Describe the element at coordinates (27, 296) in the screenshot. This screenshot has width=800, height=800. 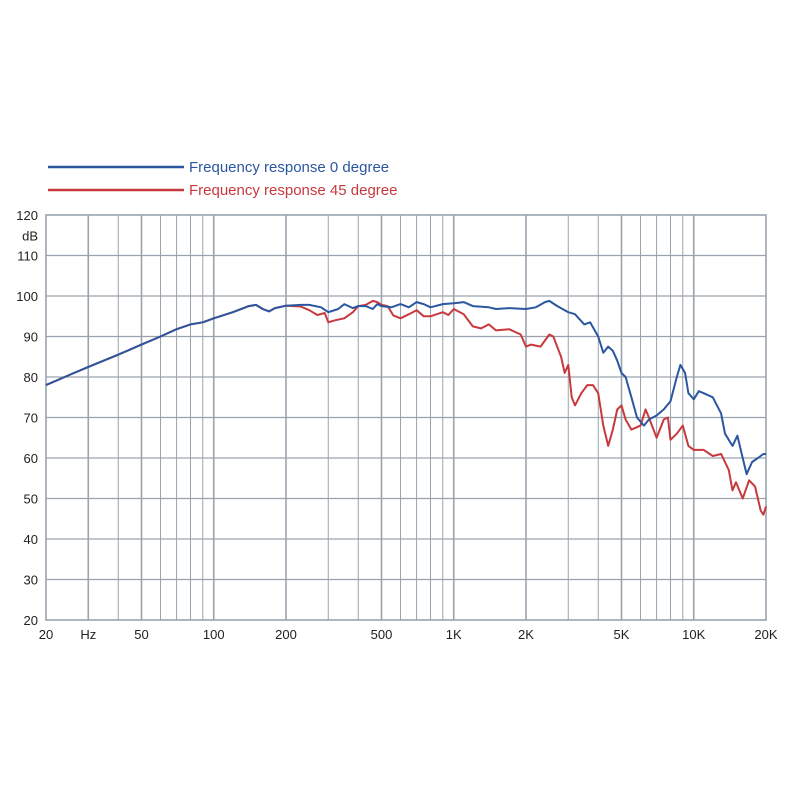
I see `y-tick-label: 100` at that location.